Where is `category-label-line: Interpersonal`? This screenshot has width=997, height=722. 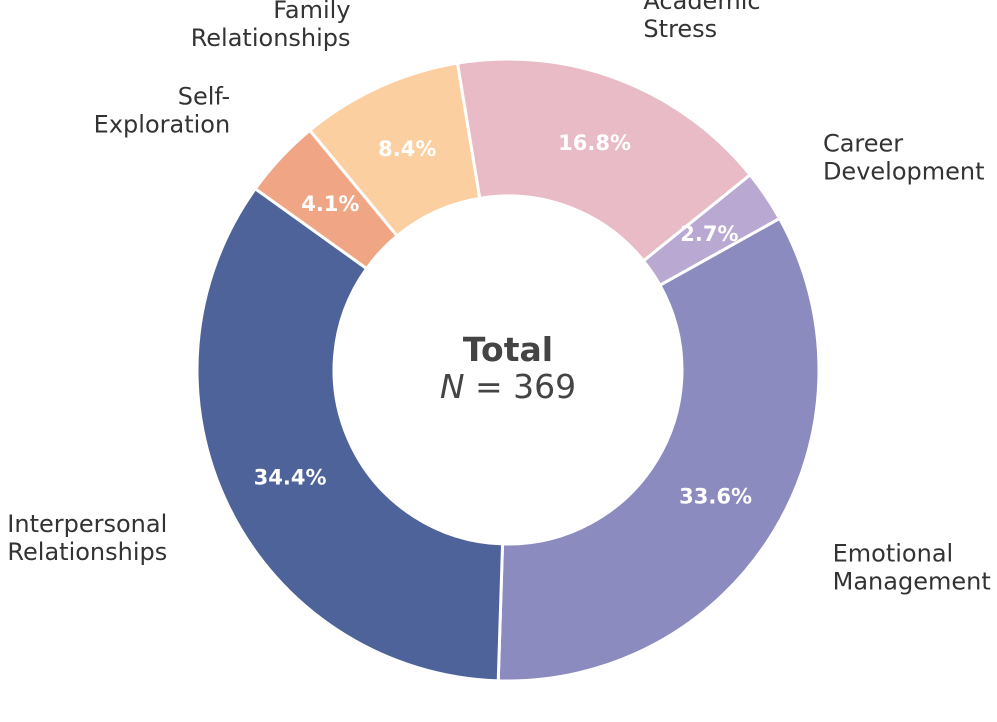
category-label-line: Interpersonal is located at coordinates (87, 524).